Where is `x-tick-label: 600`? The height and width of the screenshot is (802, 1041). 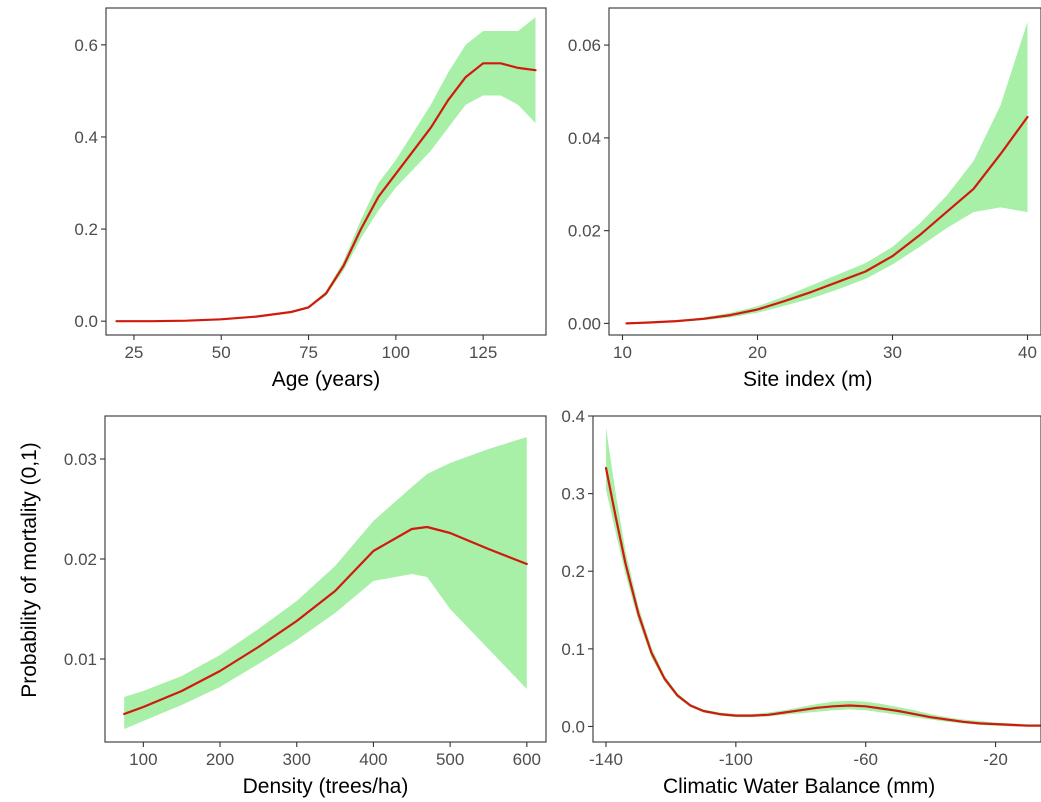 x-tick-label: 600 is located at coordinates (527, 759).